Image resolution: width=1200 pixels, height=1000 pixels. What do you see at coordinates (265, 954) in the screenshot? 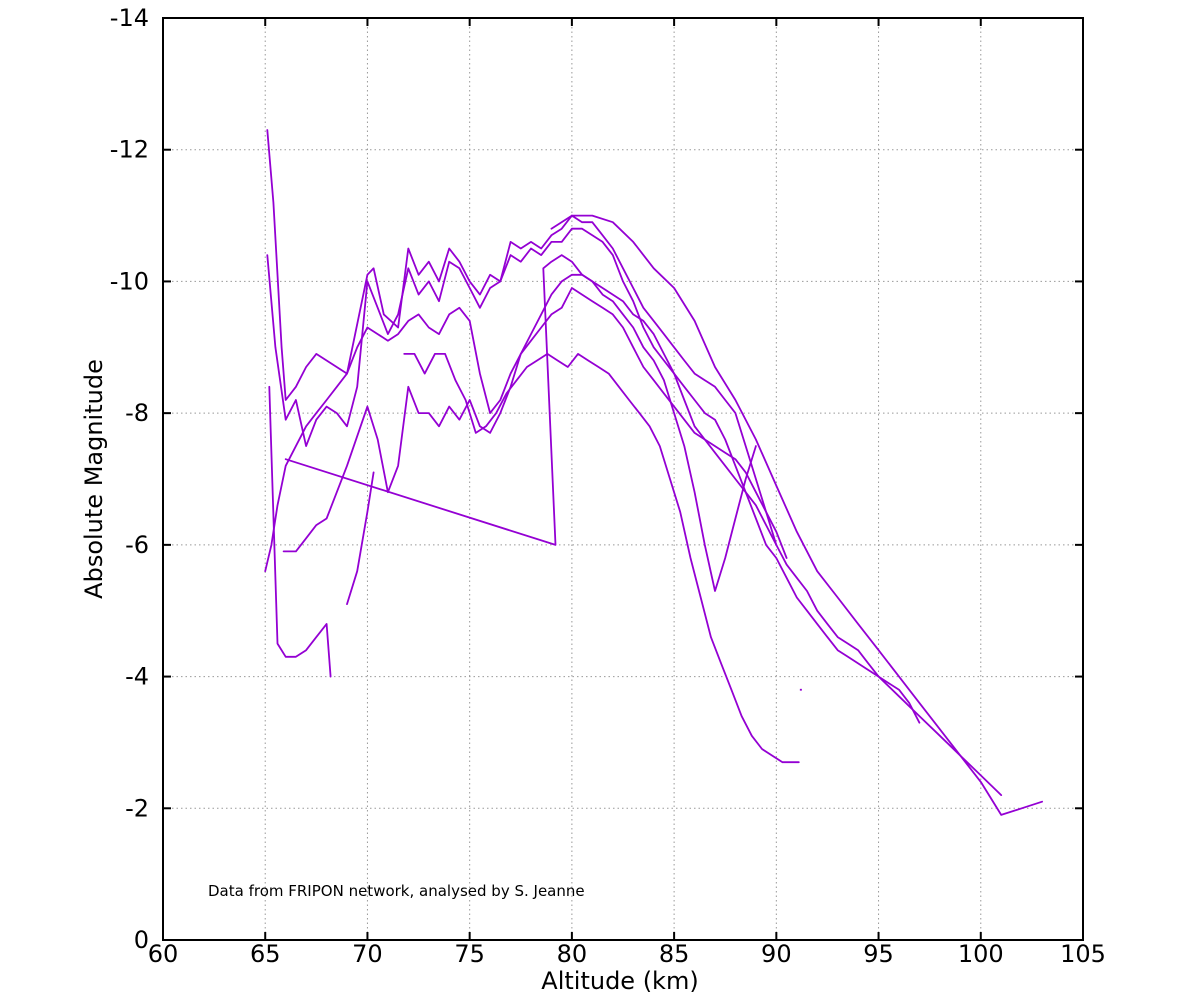
I see `x-tick-label: 65` at bounding box center [265, 954].